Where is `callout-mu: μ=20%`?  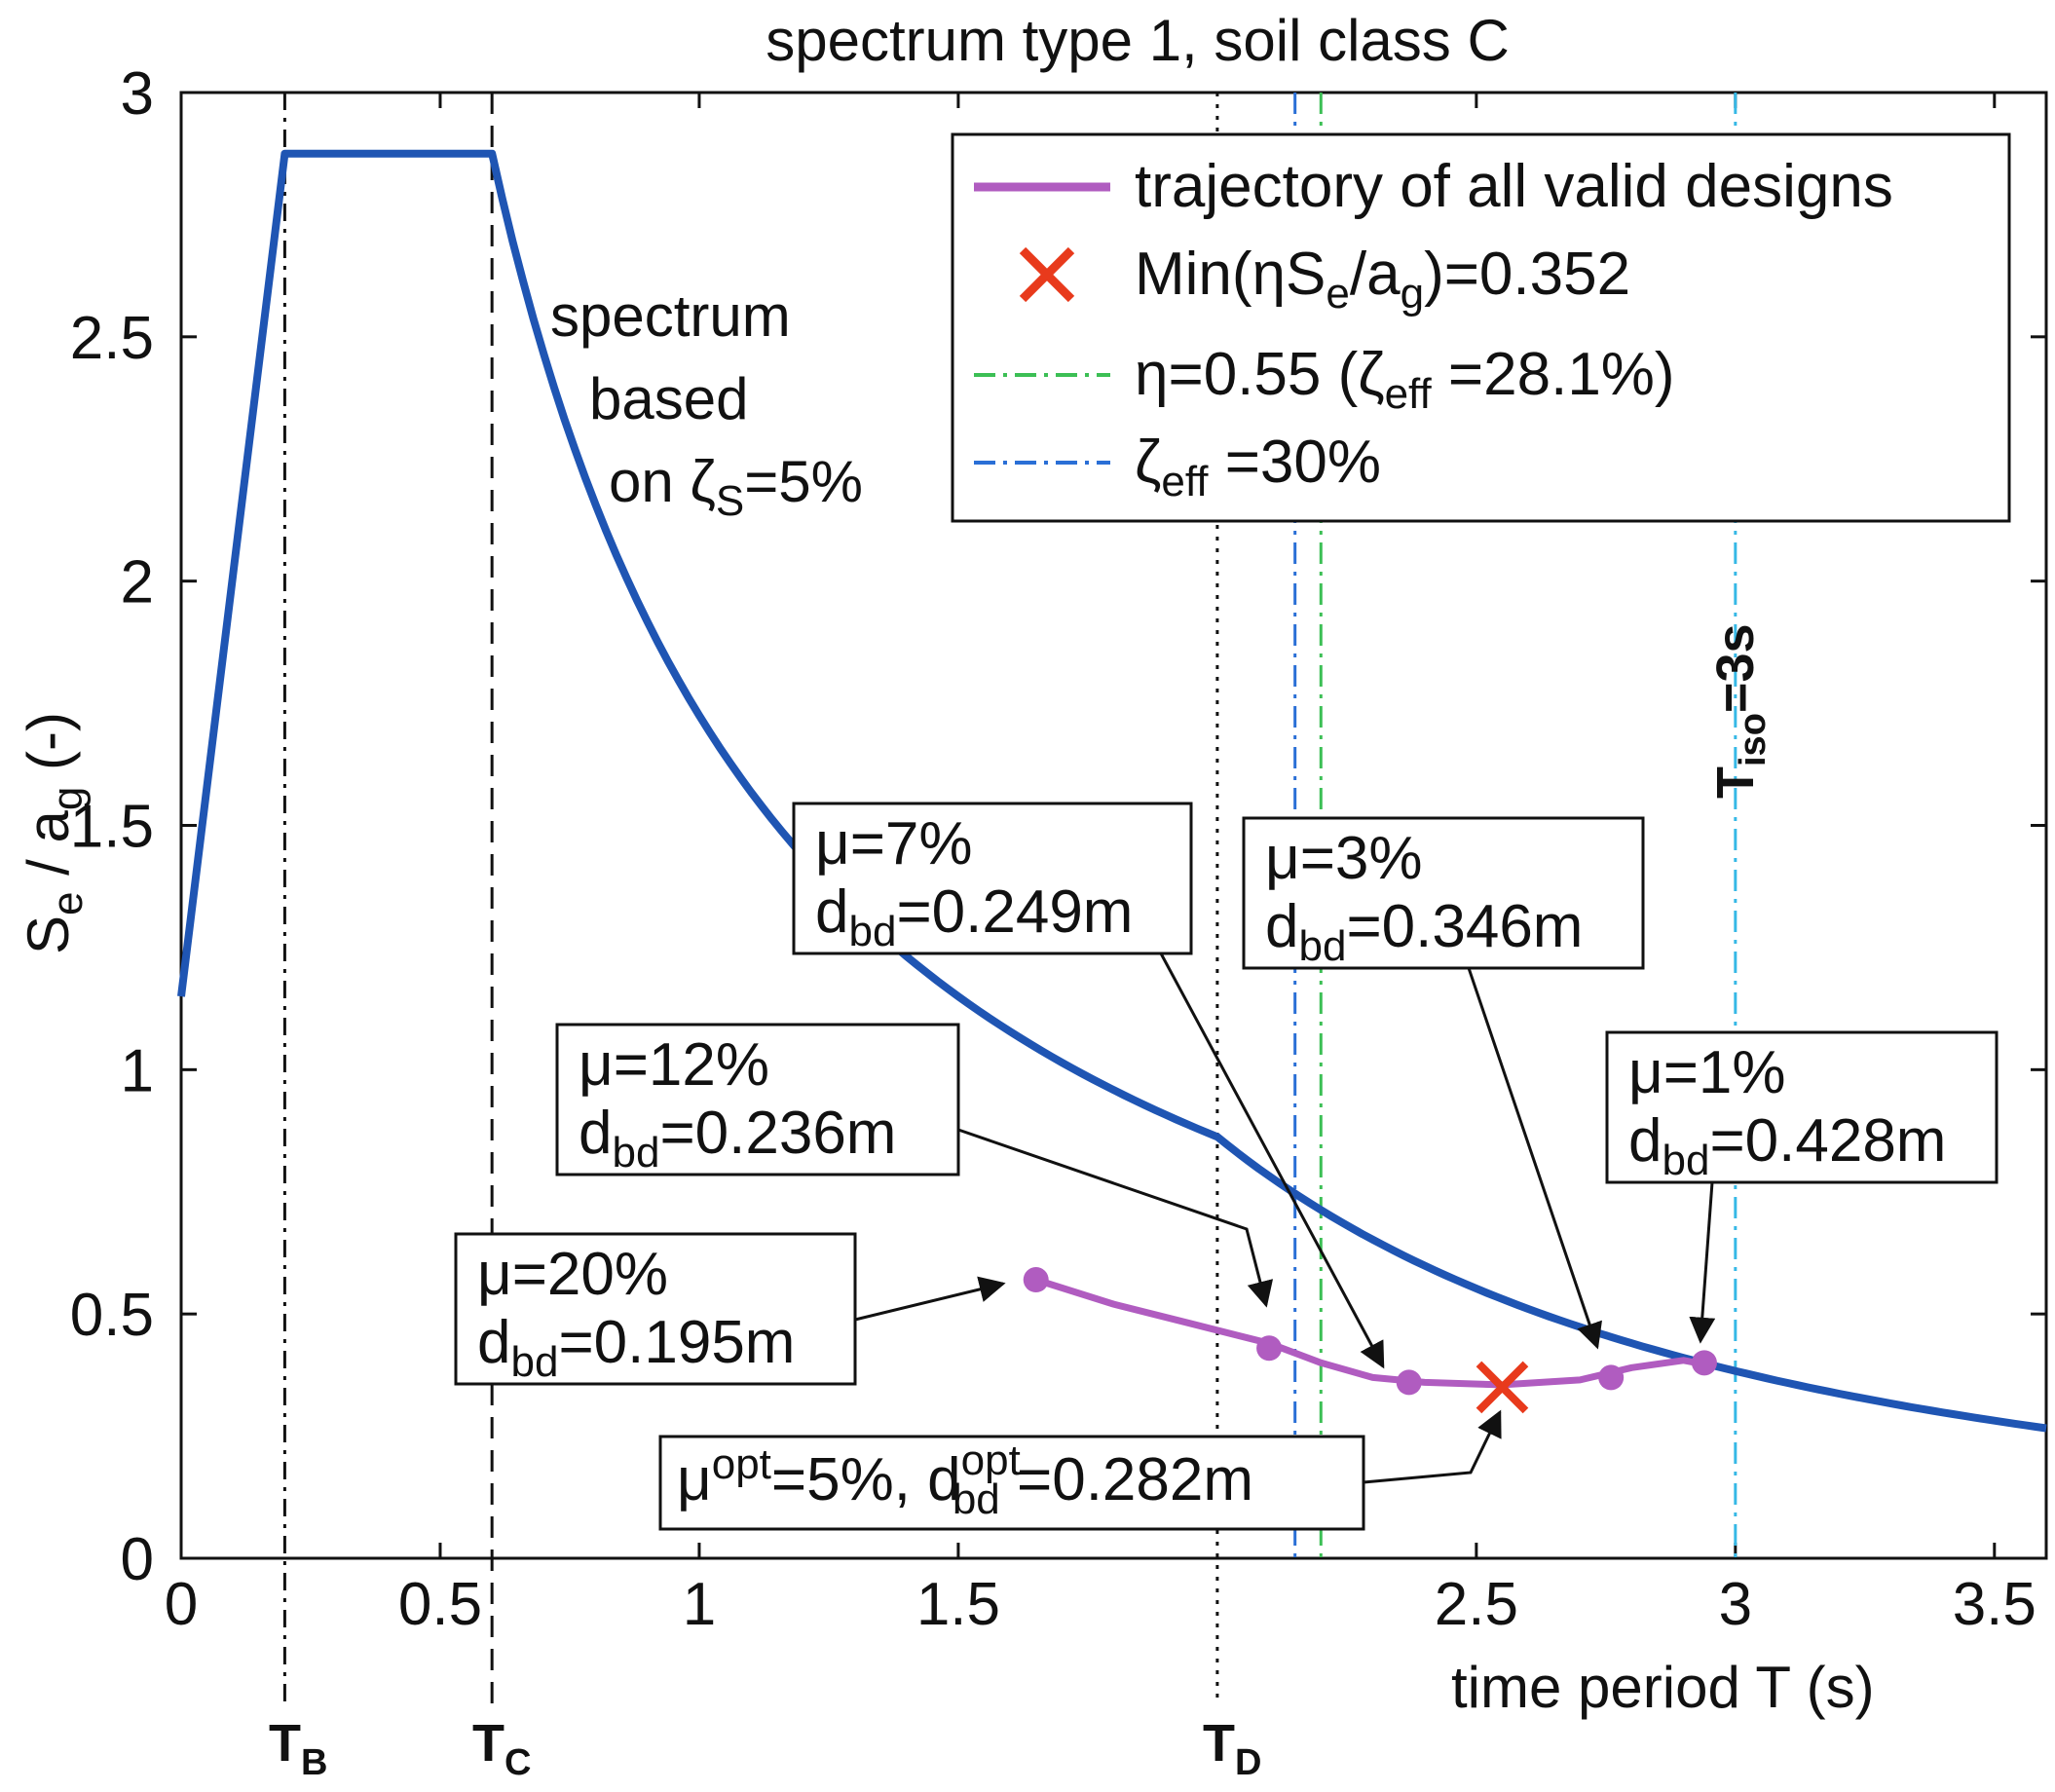
callout-mu: μ=20% is located at coordinates (573, 1274).